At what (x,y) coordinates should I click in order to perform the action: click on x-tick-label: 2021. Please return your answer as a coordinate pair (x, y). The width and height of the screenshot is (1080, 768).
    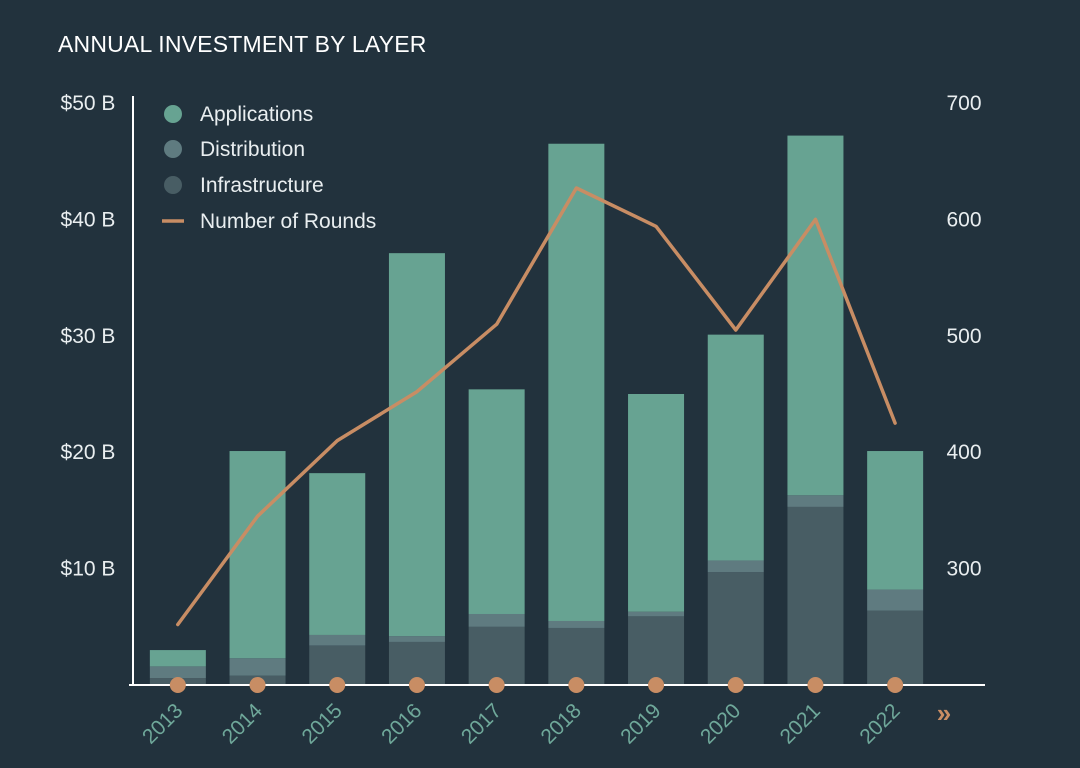
    Looking at the image, I should click on (800, 723).